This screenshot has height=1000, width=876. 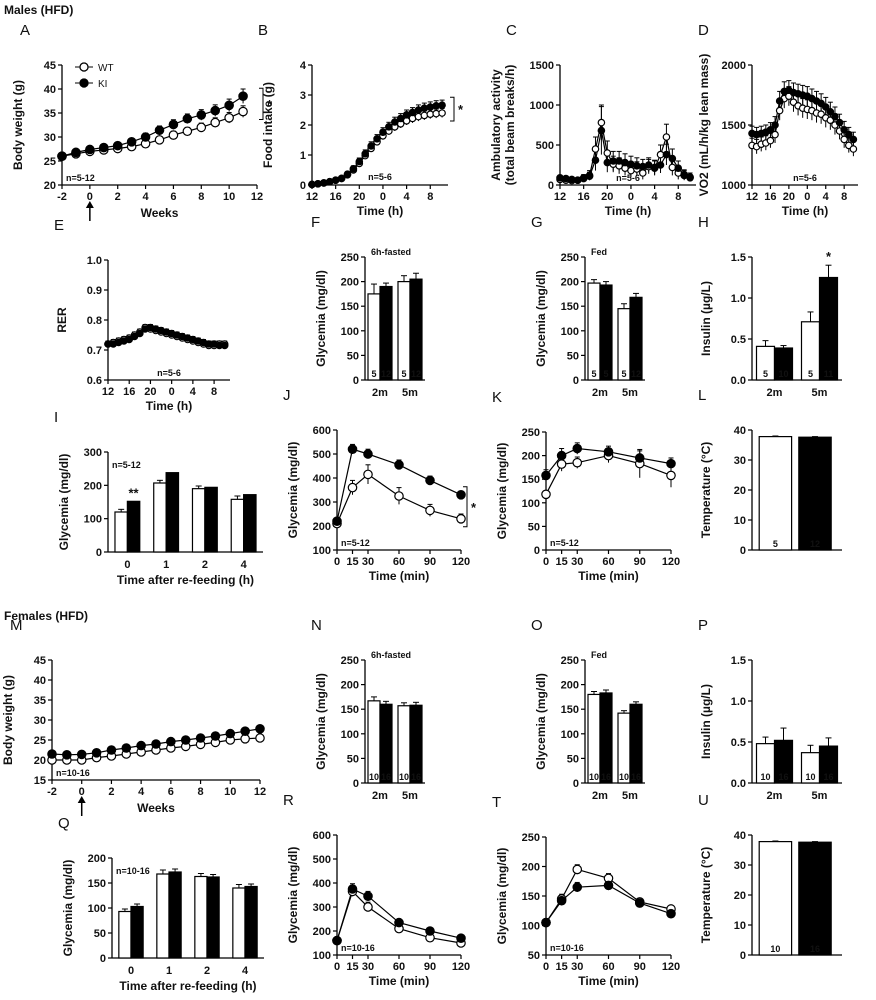 What do you see at coordinates (207, 971) in the screenshot?
I see `category-label: 2` at bounding box center [207, 971].